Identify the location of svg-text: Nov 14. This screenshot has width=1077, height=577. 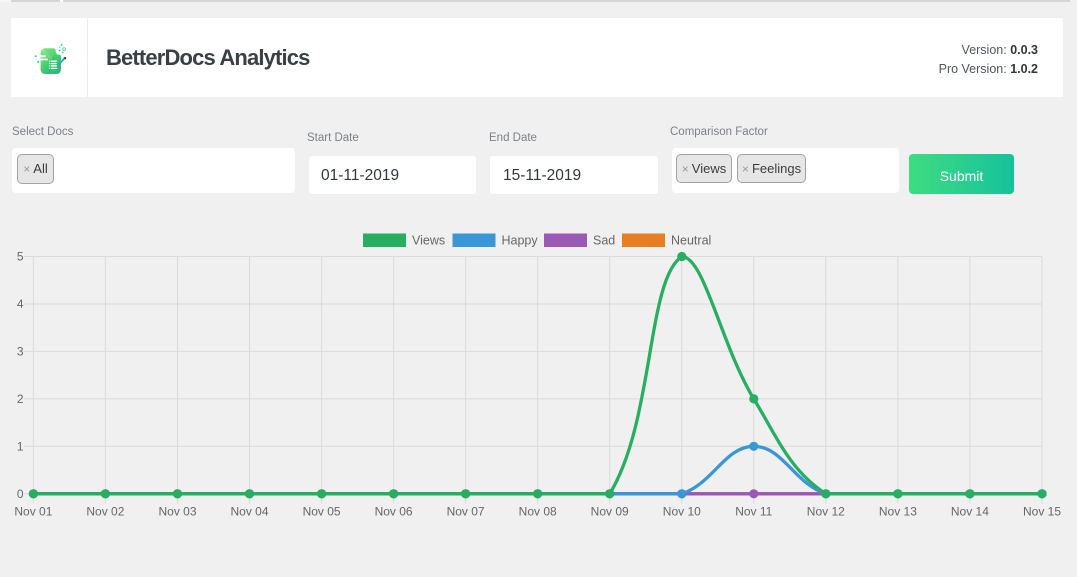
(970, 512).